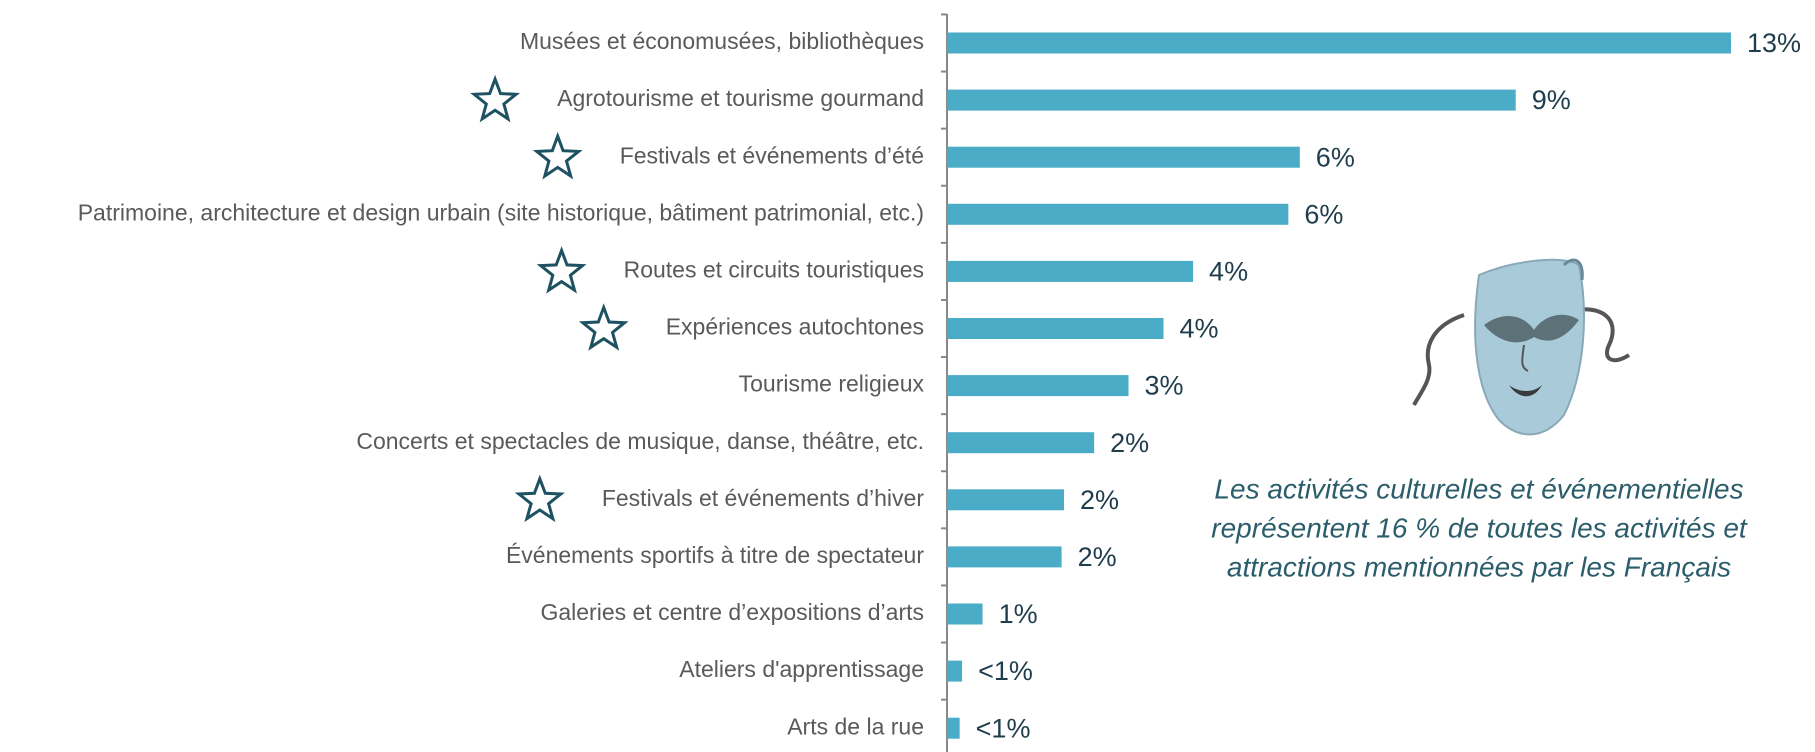 The width and height of the screenshot is (1815, 752). I want to click on value-label: 3%, so click(1164, 386).